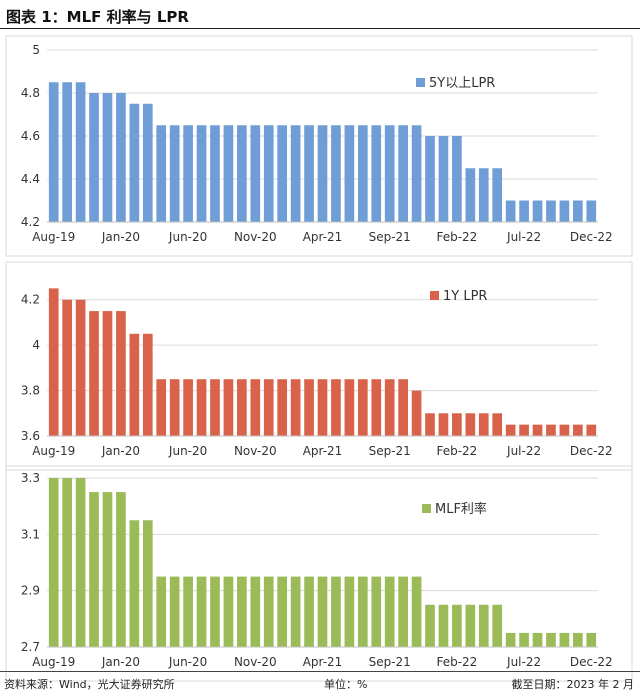 The width and height of the screenshot is (640, 699). What do you see at coordinates (320, 671) in the screenshot?
I see `footer-divider` at bounding box center [320, 671].